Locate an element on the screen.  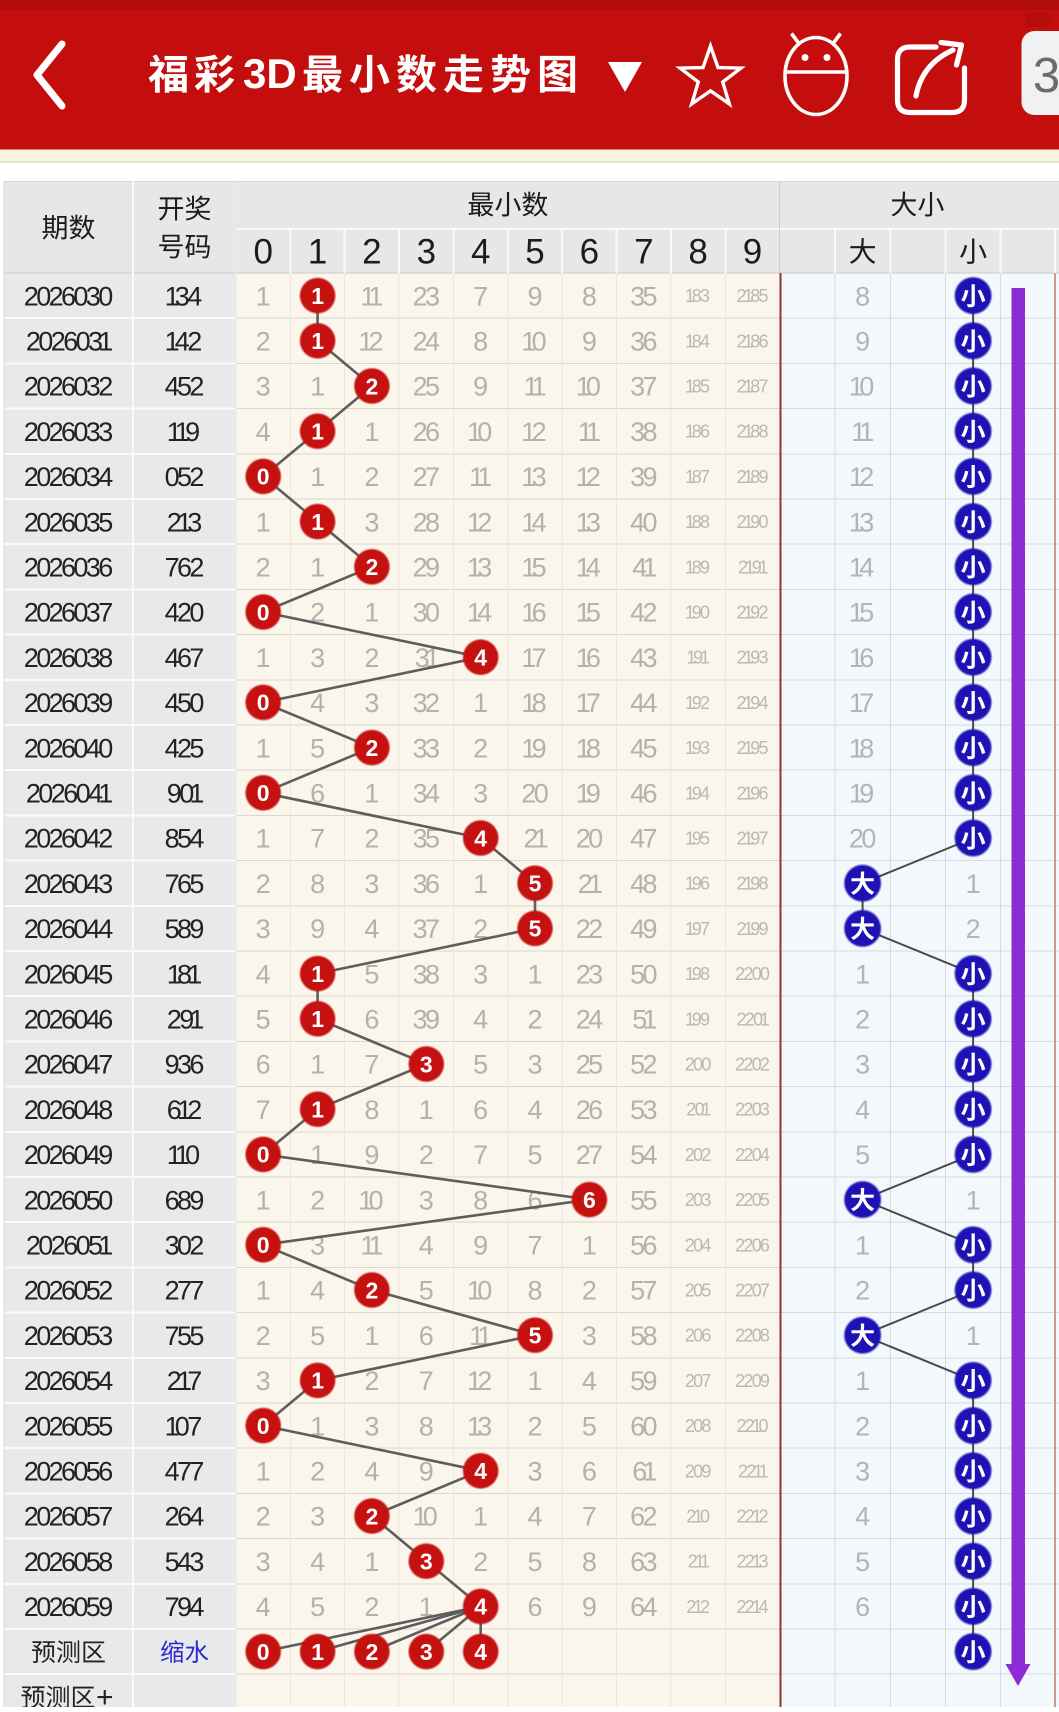
svg-text: 2026031 is located at coordinates (69, 342).